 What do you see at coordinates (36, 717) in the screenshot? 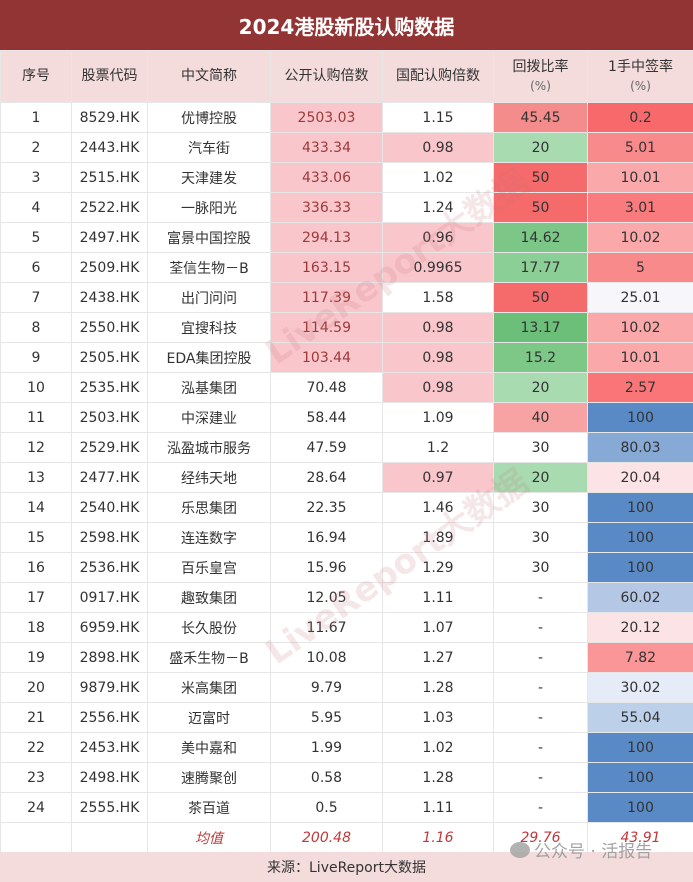
I see `table-cell: 21` at bounding box center [36, 717].